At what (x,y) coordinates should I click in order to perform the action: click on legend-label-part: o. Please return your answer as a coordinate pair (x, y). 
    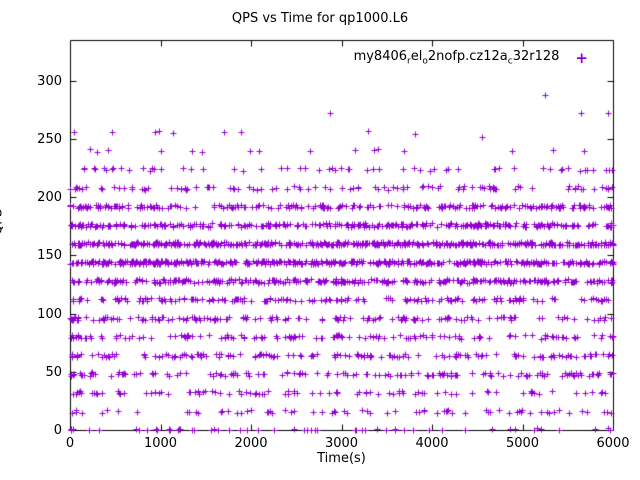
    Looking at the image, I should click on (425, 61).